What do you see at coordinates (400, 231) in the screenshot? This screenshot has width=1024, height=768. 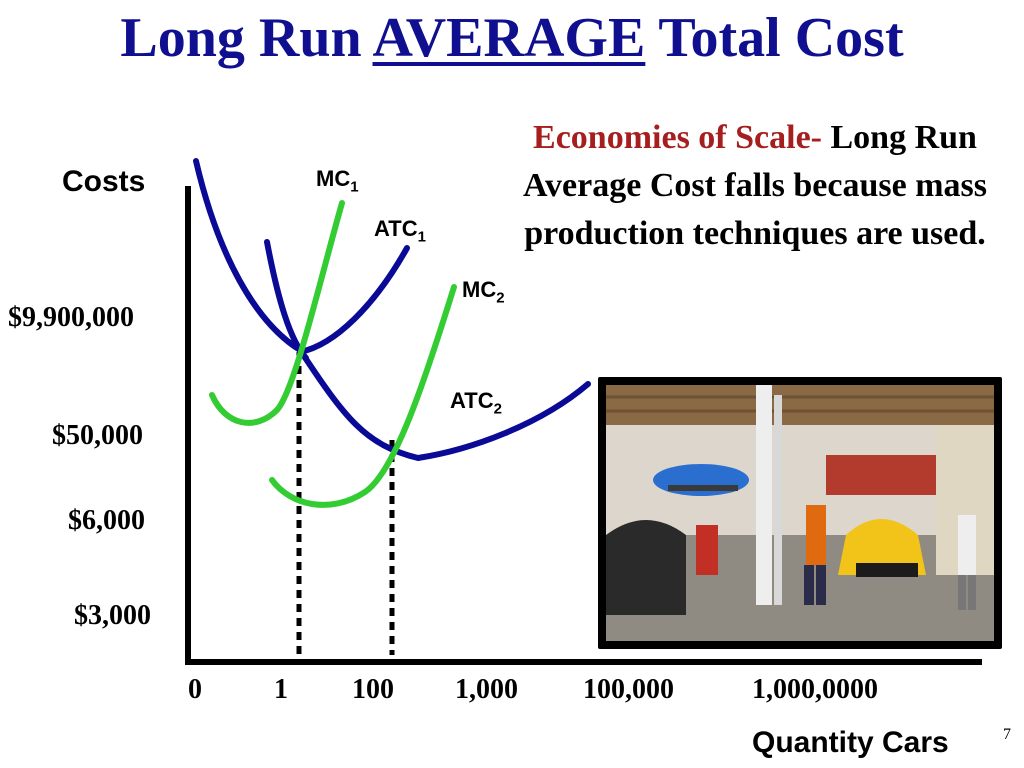 I see `atc1-label: ATC1` at bounding box center [400, 231].